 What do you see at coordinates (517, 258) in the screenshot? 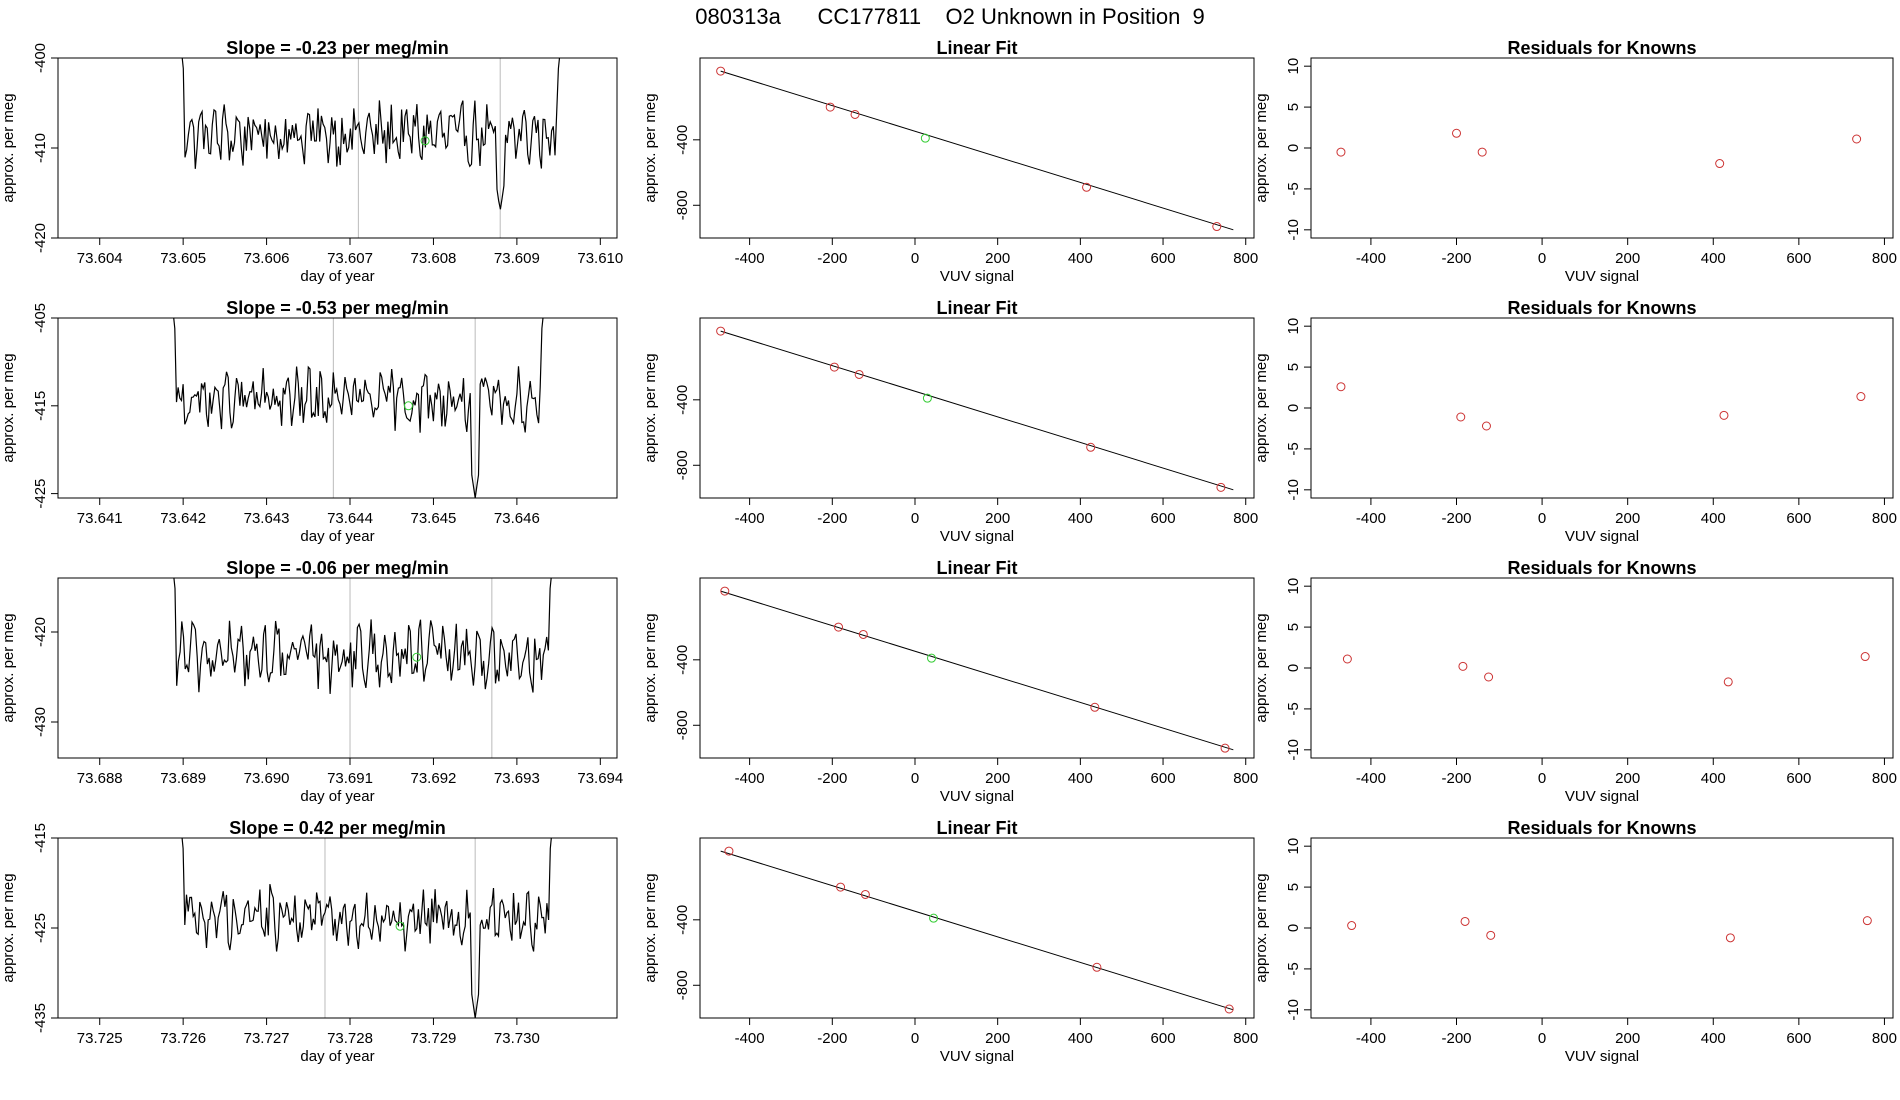
I see `x-tick-label: 73.609` at bounding box center [517, 258].